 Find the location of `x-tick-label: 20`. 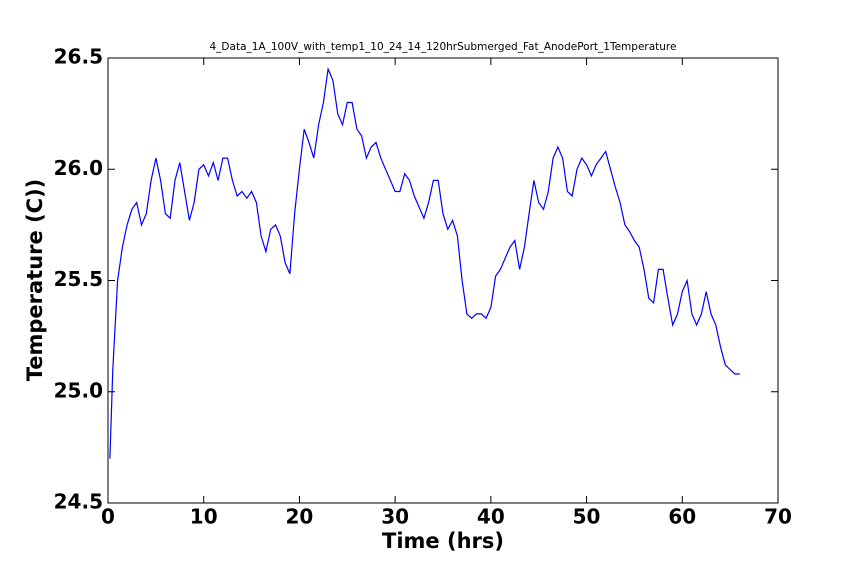

x-tick-label: 20 is located at coordinates (300, 517).